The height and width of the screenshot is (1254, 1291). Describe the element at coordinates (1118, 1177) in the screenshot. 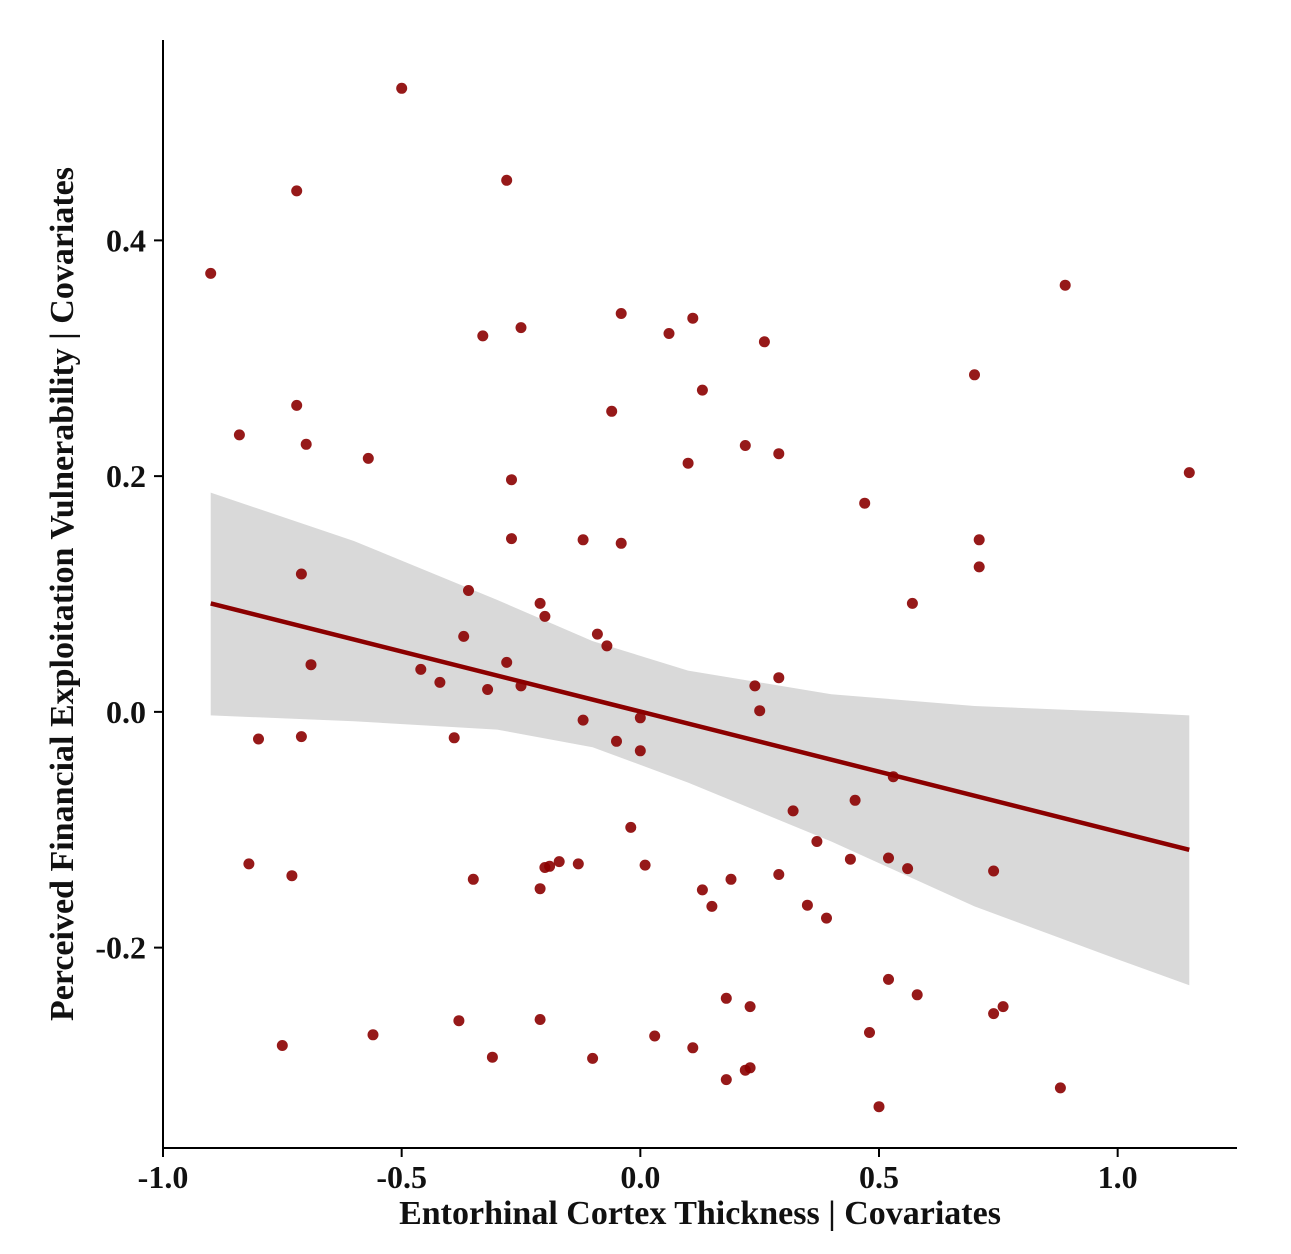

I see `x-tick-label: 1.0` at that location.